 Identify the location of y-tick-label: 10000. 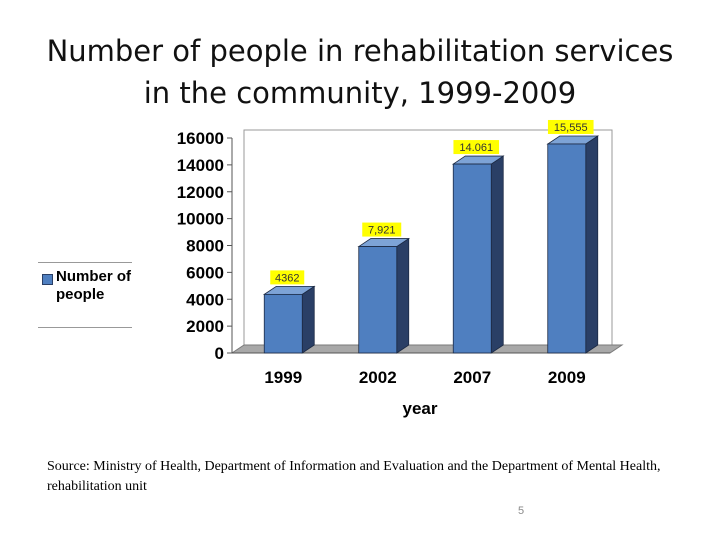
(200, 219).